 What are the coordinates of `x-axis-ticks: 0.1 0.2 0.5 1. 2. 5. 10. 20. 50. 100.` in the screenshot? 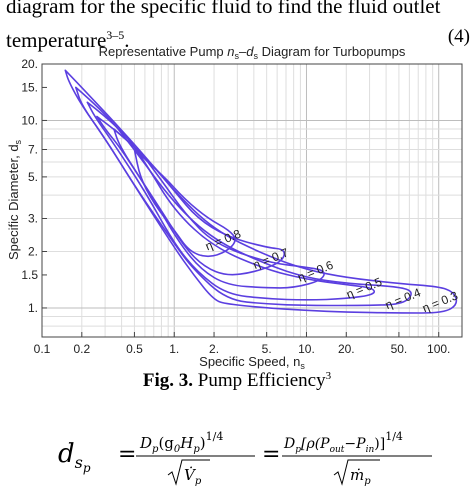 It's located at (242, 344).